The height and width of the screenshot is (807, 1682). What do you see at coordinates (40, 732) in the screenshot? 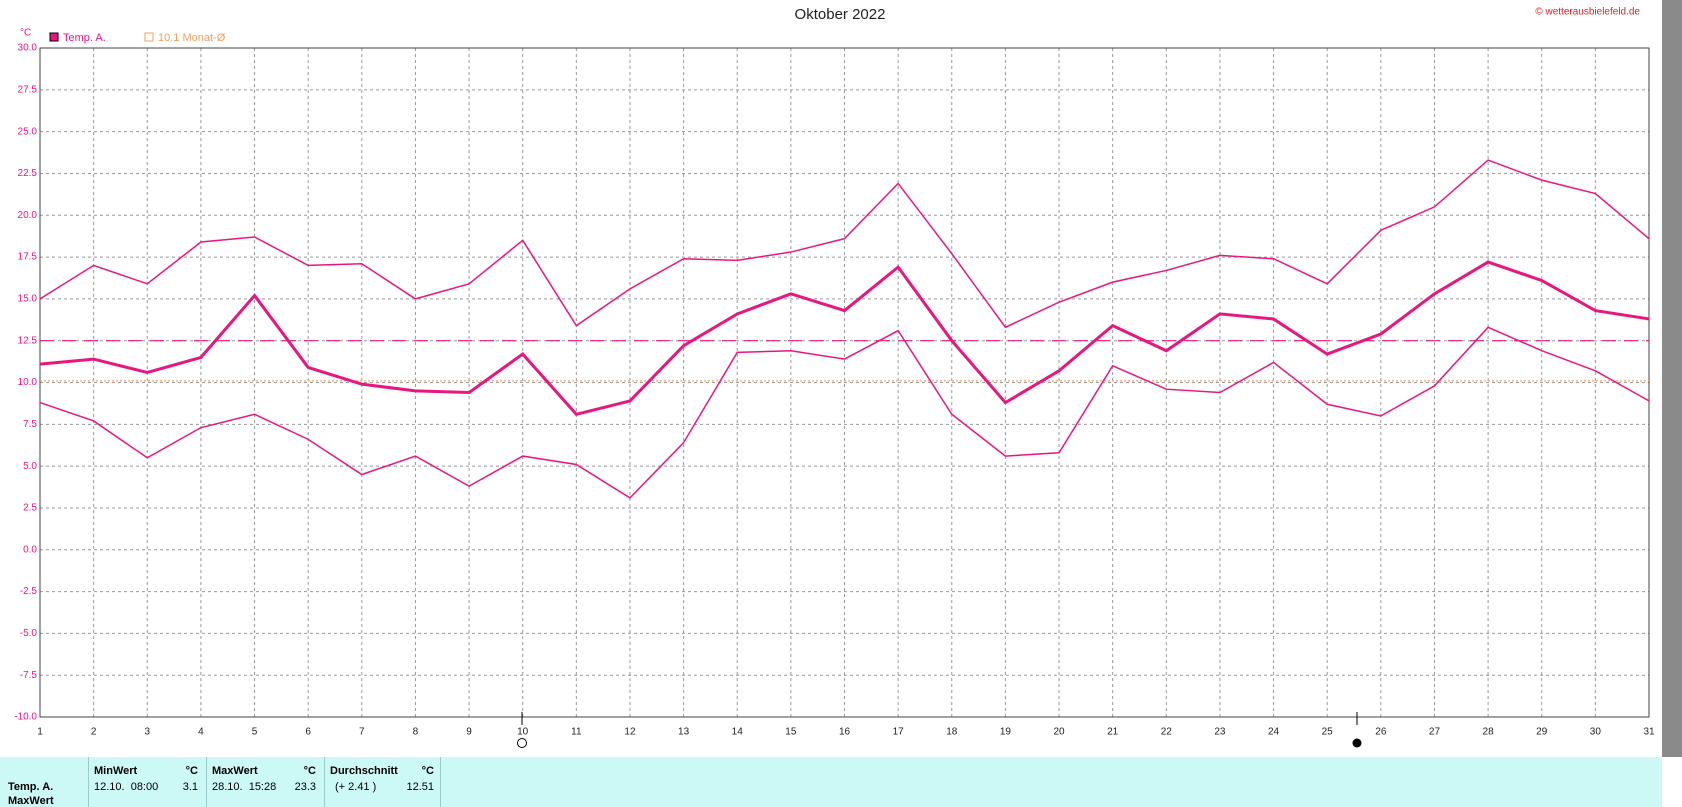
I see `x-tick-label: 1` at bounding box center [40, 732].